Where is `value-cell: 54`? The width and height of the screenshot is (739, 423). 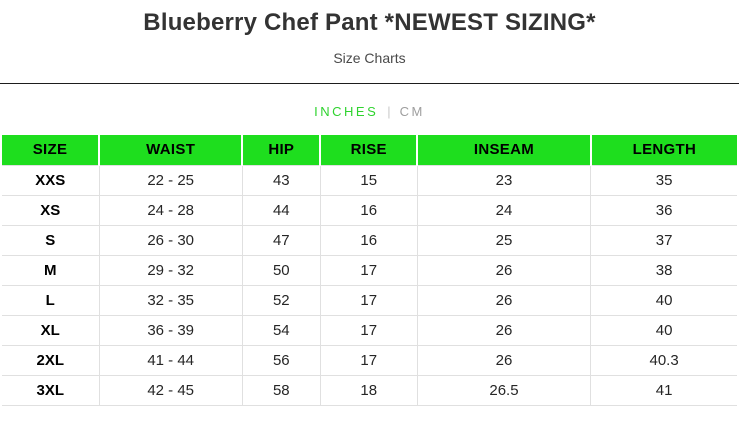 value-cell: 54 is located at coordinates (281, 329).